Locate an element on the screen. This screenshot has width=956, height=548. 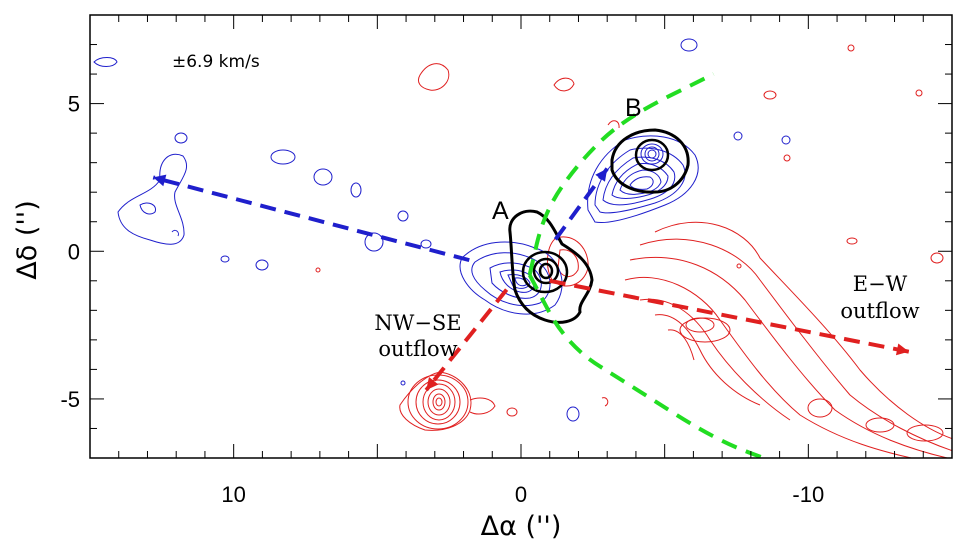
y-axis-title: Δδ ('') is located at coordinates (27, 239).